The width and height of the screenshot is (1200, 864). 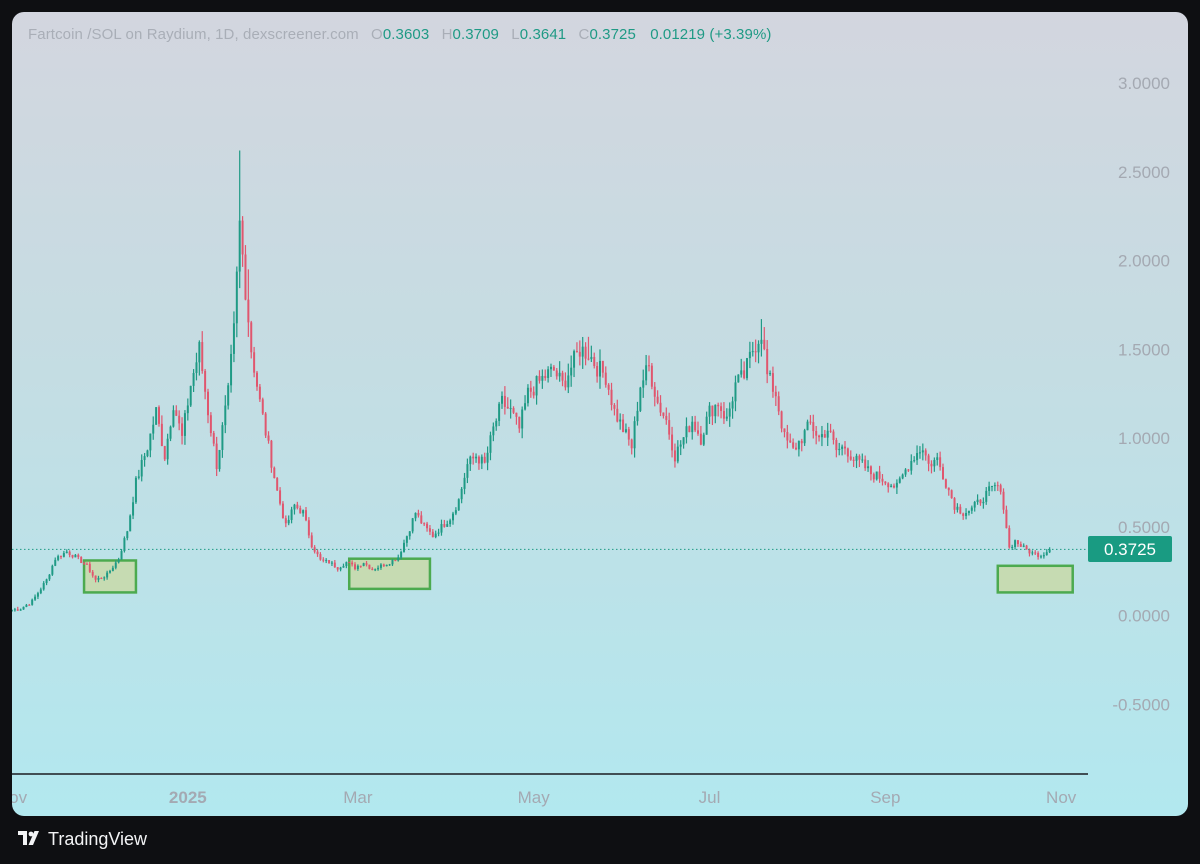 I want to click on x-tick-label: 2025, so click(x=188, y=797).